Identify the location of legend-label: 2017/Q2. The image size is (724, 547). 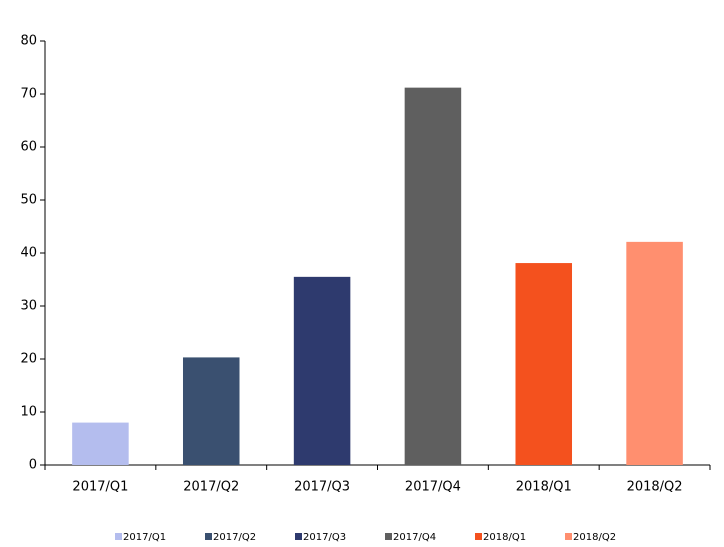
(234, 537).